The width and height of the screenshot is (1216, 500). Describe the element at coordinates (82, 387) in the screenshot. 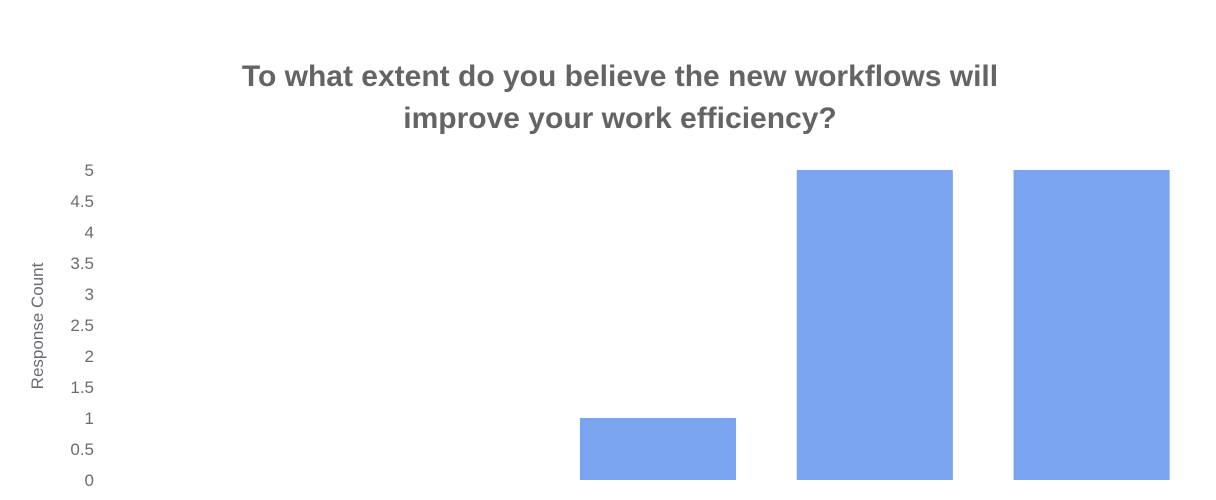

I see `y-tick-label: 1.5` at that location.